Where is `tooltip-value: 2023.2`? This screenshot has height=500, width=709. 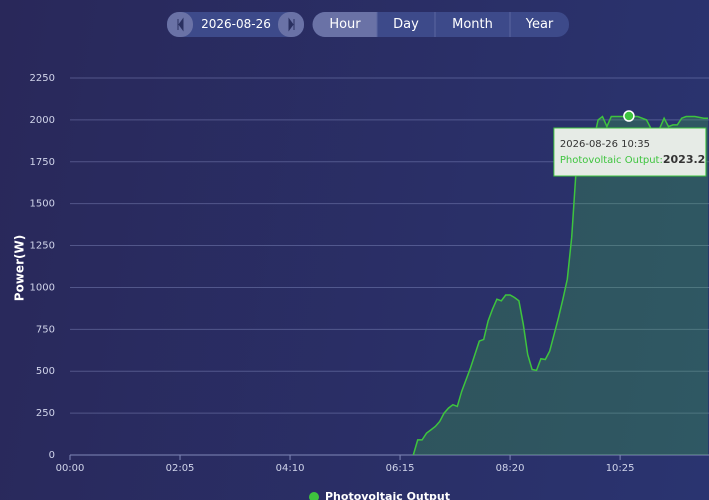 tooltip-value: 2023.2 is located at coordinates (684, 159).